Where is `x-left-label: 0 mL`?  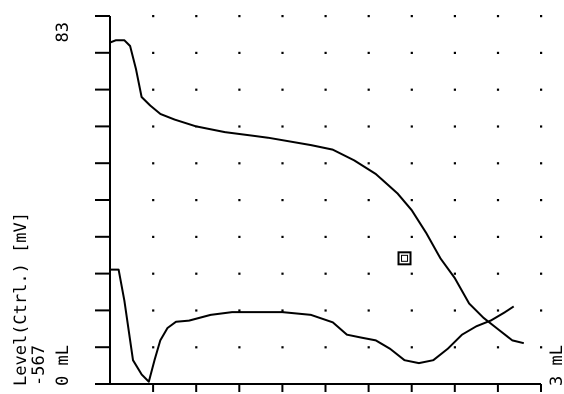
x-left-label: 0 mL is located at coordinates (63, 365).